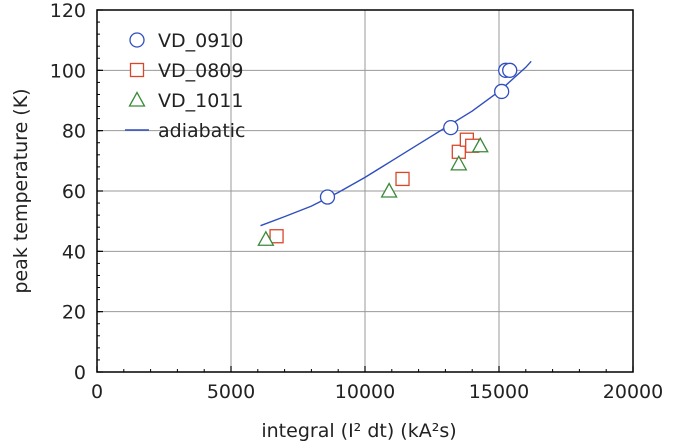 The width and height of the screenshot is (685, 445). I want to click on y-tick-label: 120, so click(68, 11).